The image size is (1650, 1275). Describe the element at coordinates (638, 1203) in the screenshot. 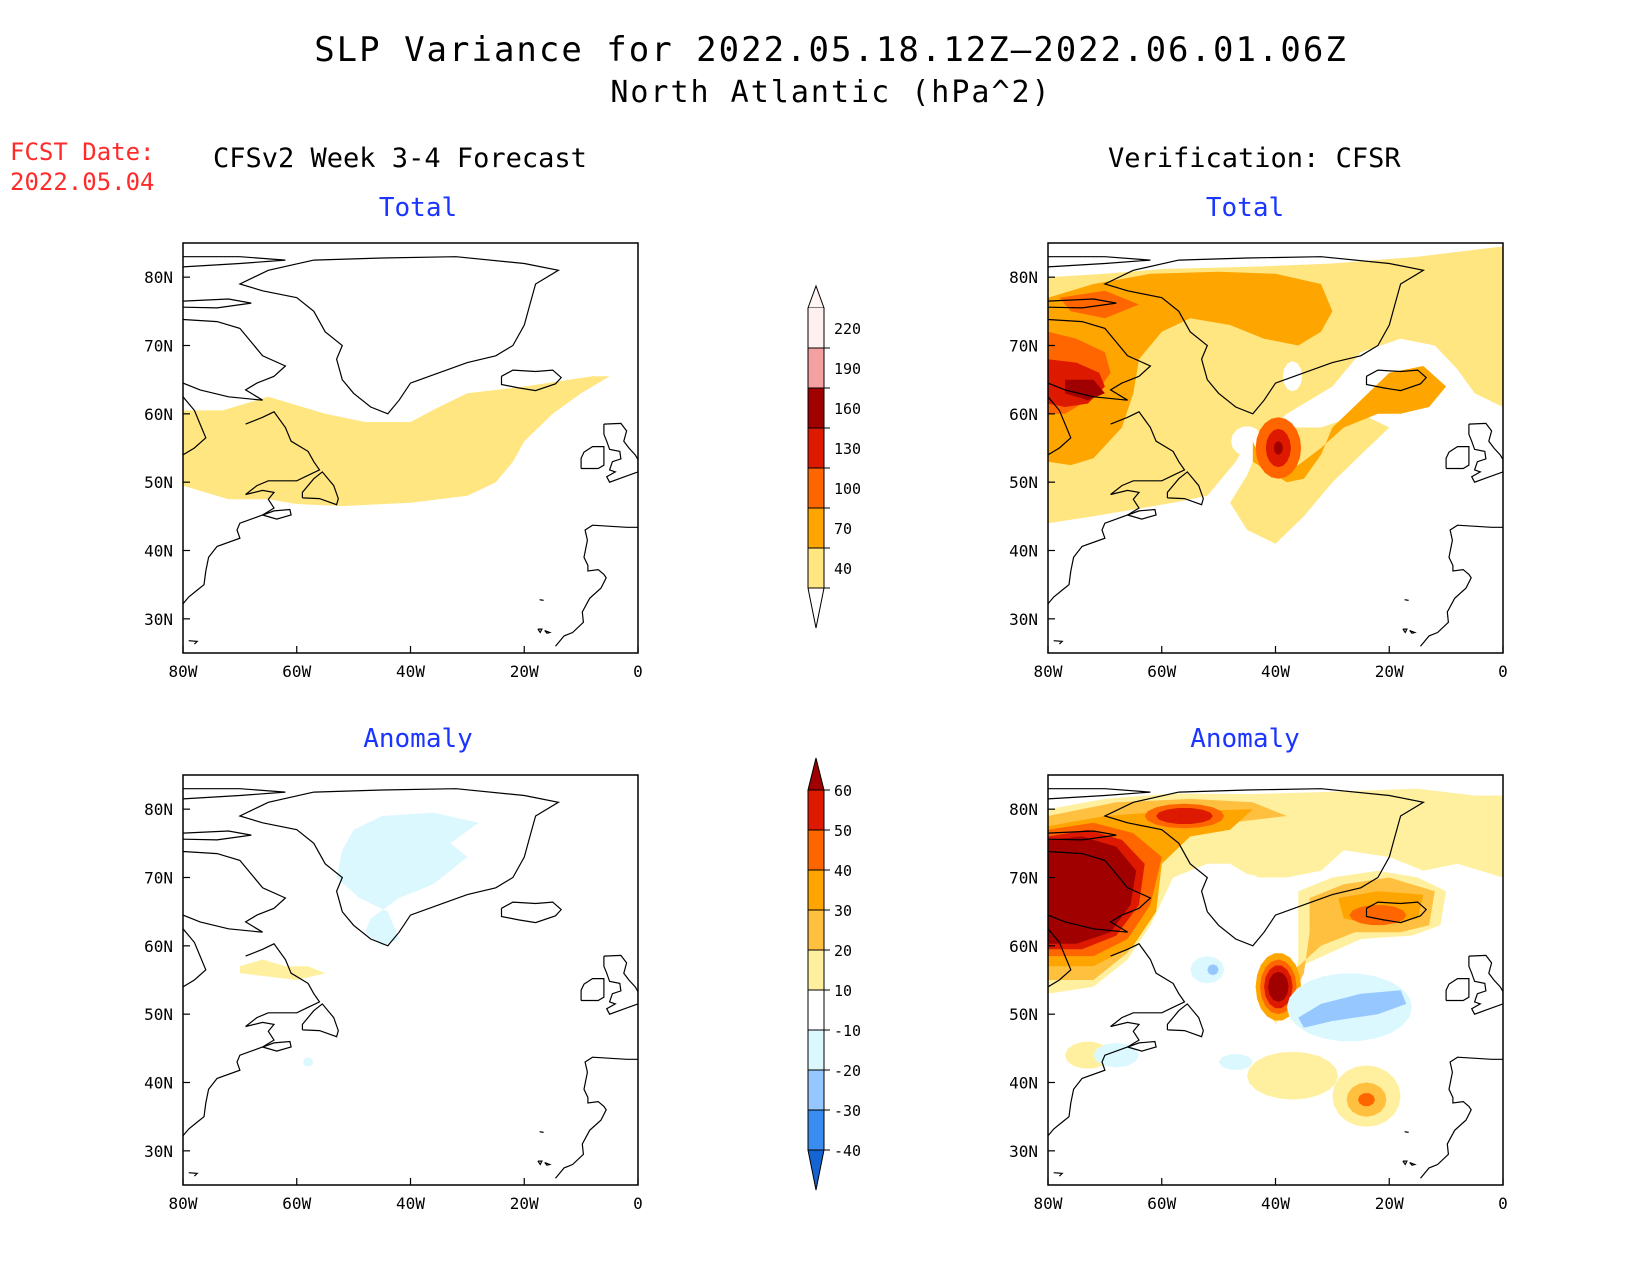

I see `lon-tick-label: 0` at that location.